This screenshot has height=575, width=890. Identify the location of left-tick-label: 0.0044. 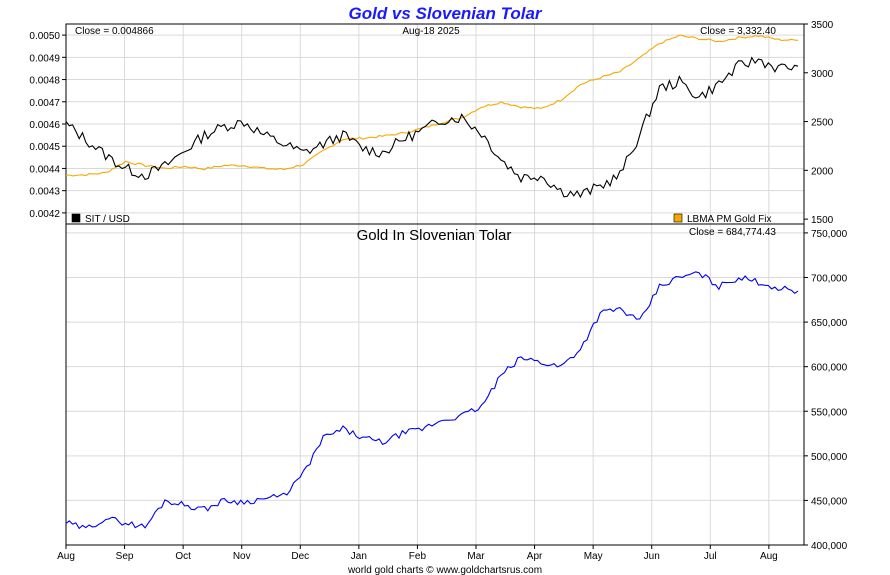
(44, 169).